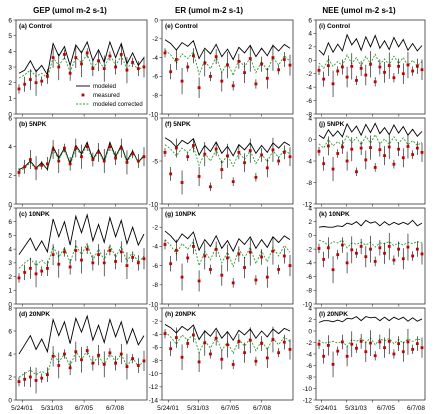 The height and width of the screenshot is (414, 434). What do you see at coordinates (10, 291) in the screenshot?
I see `y-tick-label: 1` at bounding box center [10, 291].